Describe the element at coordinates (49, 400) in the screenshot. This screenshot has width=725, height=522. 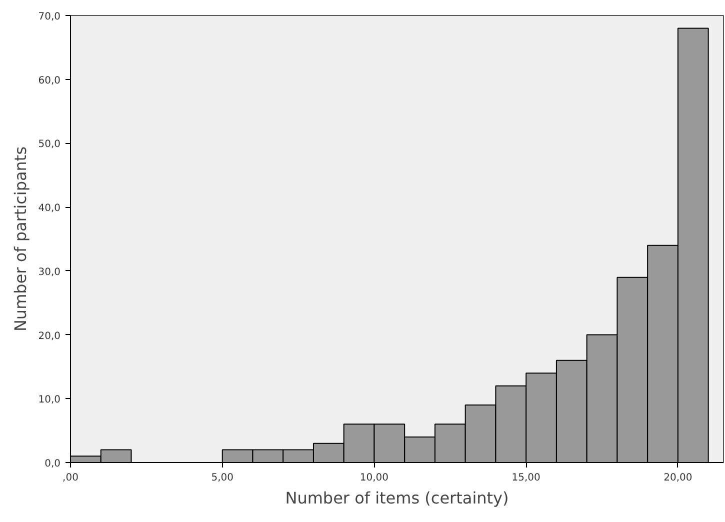
I see `y-tick-label: 10,0` at that location.